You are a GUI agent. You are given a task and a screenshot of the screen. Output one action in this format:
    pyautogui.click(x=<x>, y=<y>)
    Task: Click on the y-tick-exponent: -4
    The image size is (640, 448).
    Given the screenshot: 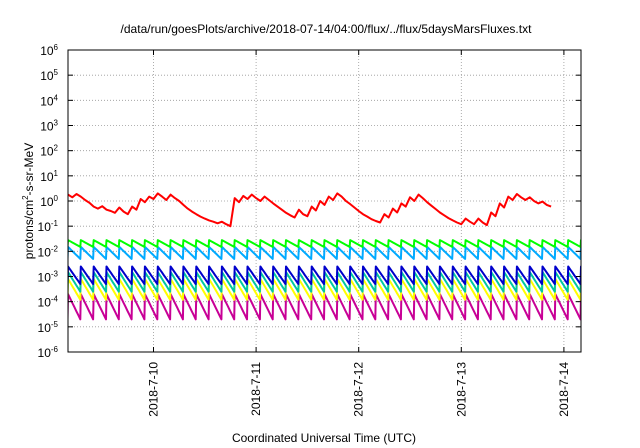 What is the action you would take?
    pyautogui.click(x=55, y=299)
    